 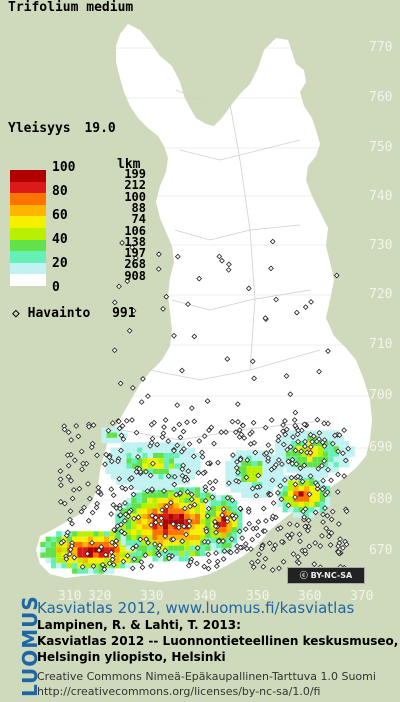 What do you see at coordinates (381, 97) in the screenshot?
I see `y-tick: 760` at bounding box center [381, 97].